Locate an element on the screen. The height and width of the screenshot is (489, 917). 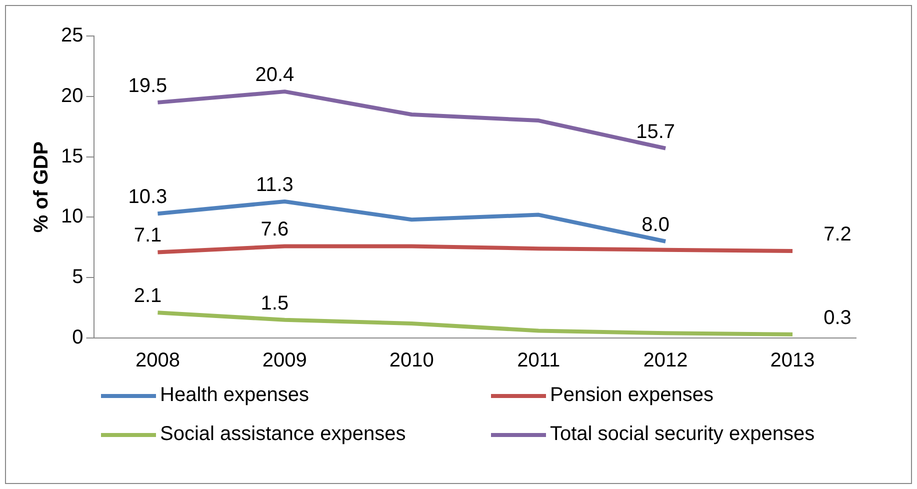
data-label: 7.1 is located at coordinates (148, 235).